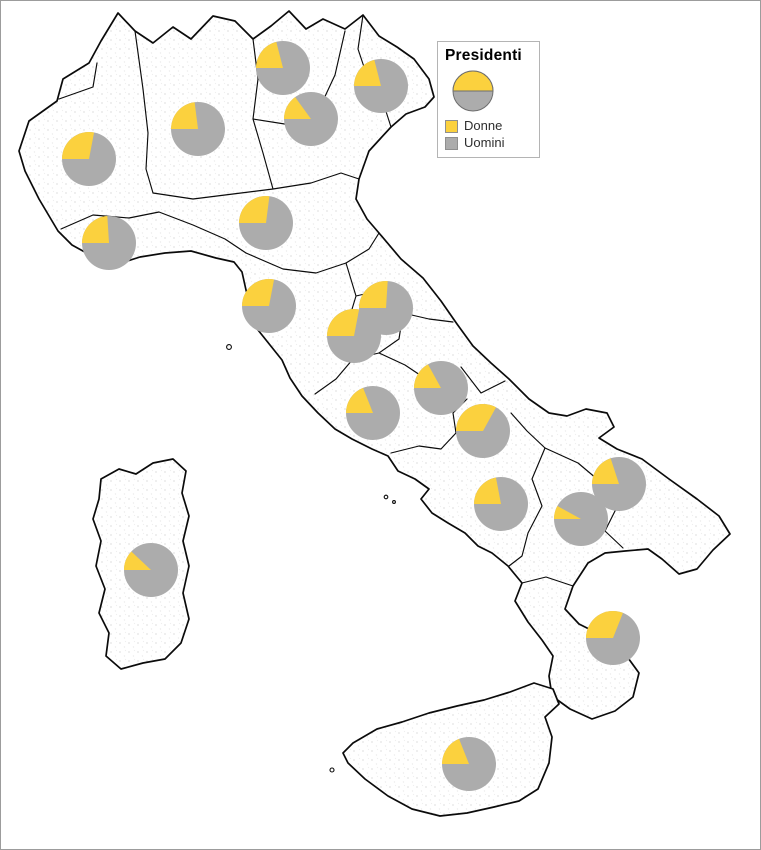  I want to click on elba-island, so click(229, 347).